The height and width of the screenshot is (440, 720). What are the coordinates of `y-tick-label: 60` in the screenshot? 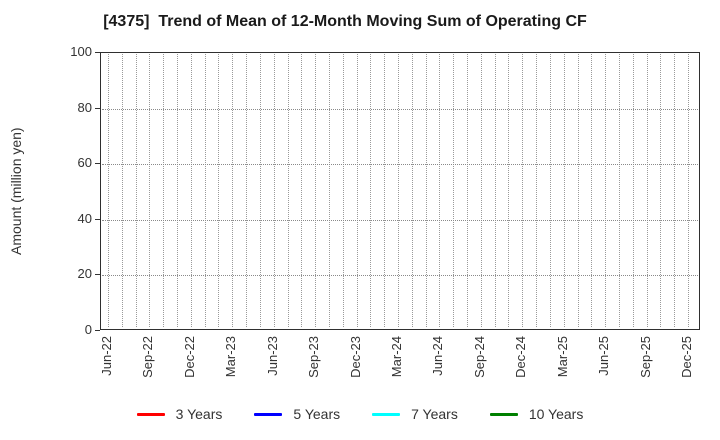 It's located at (84, 163).